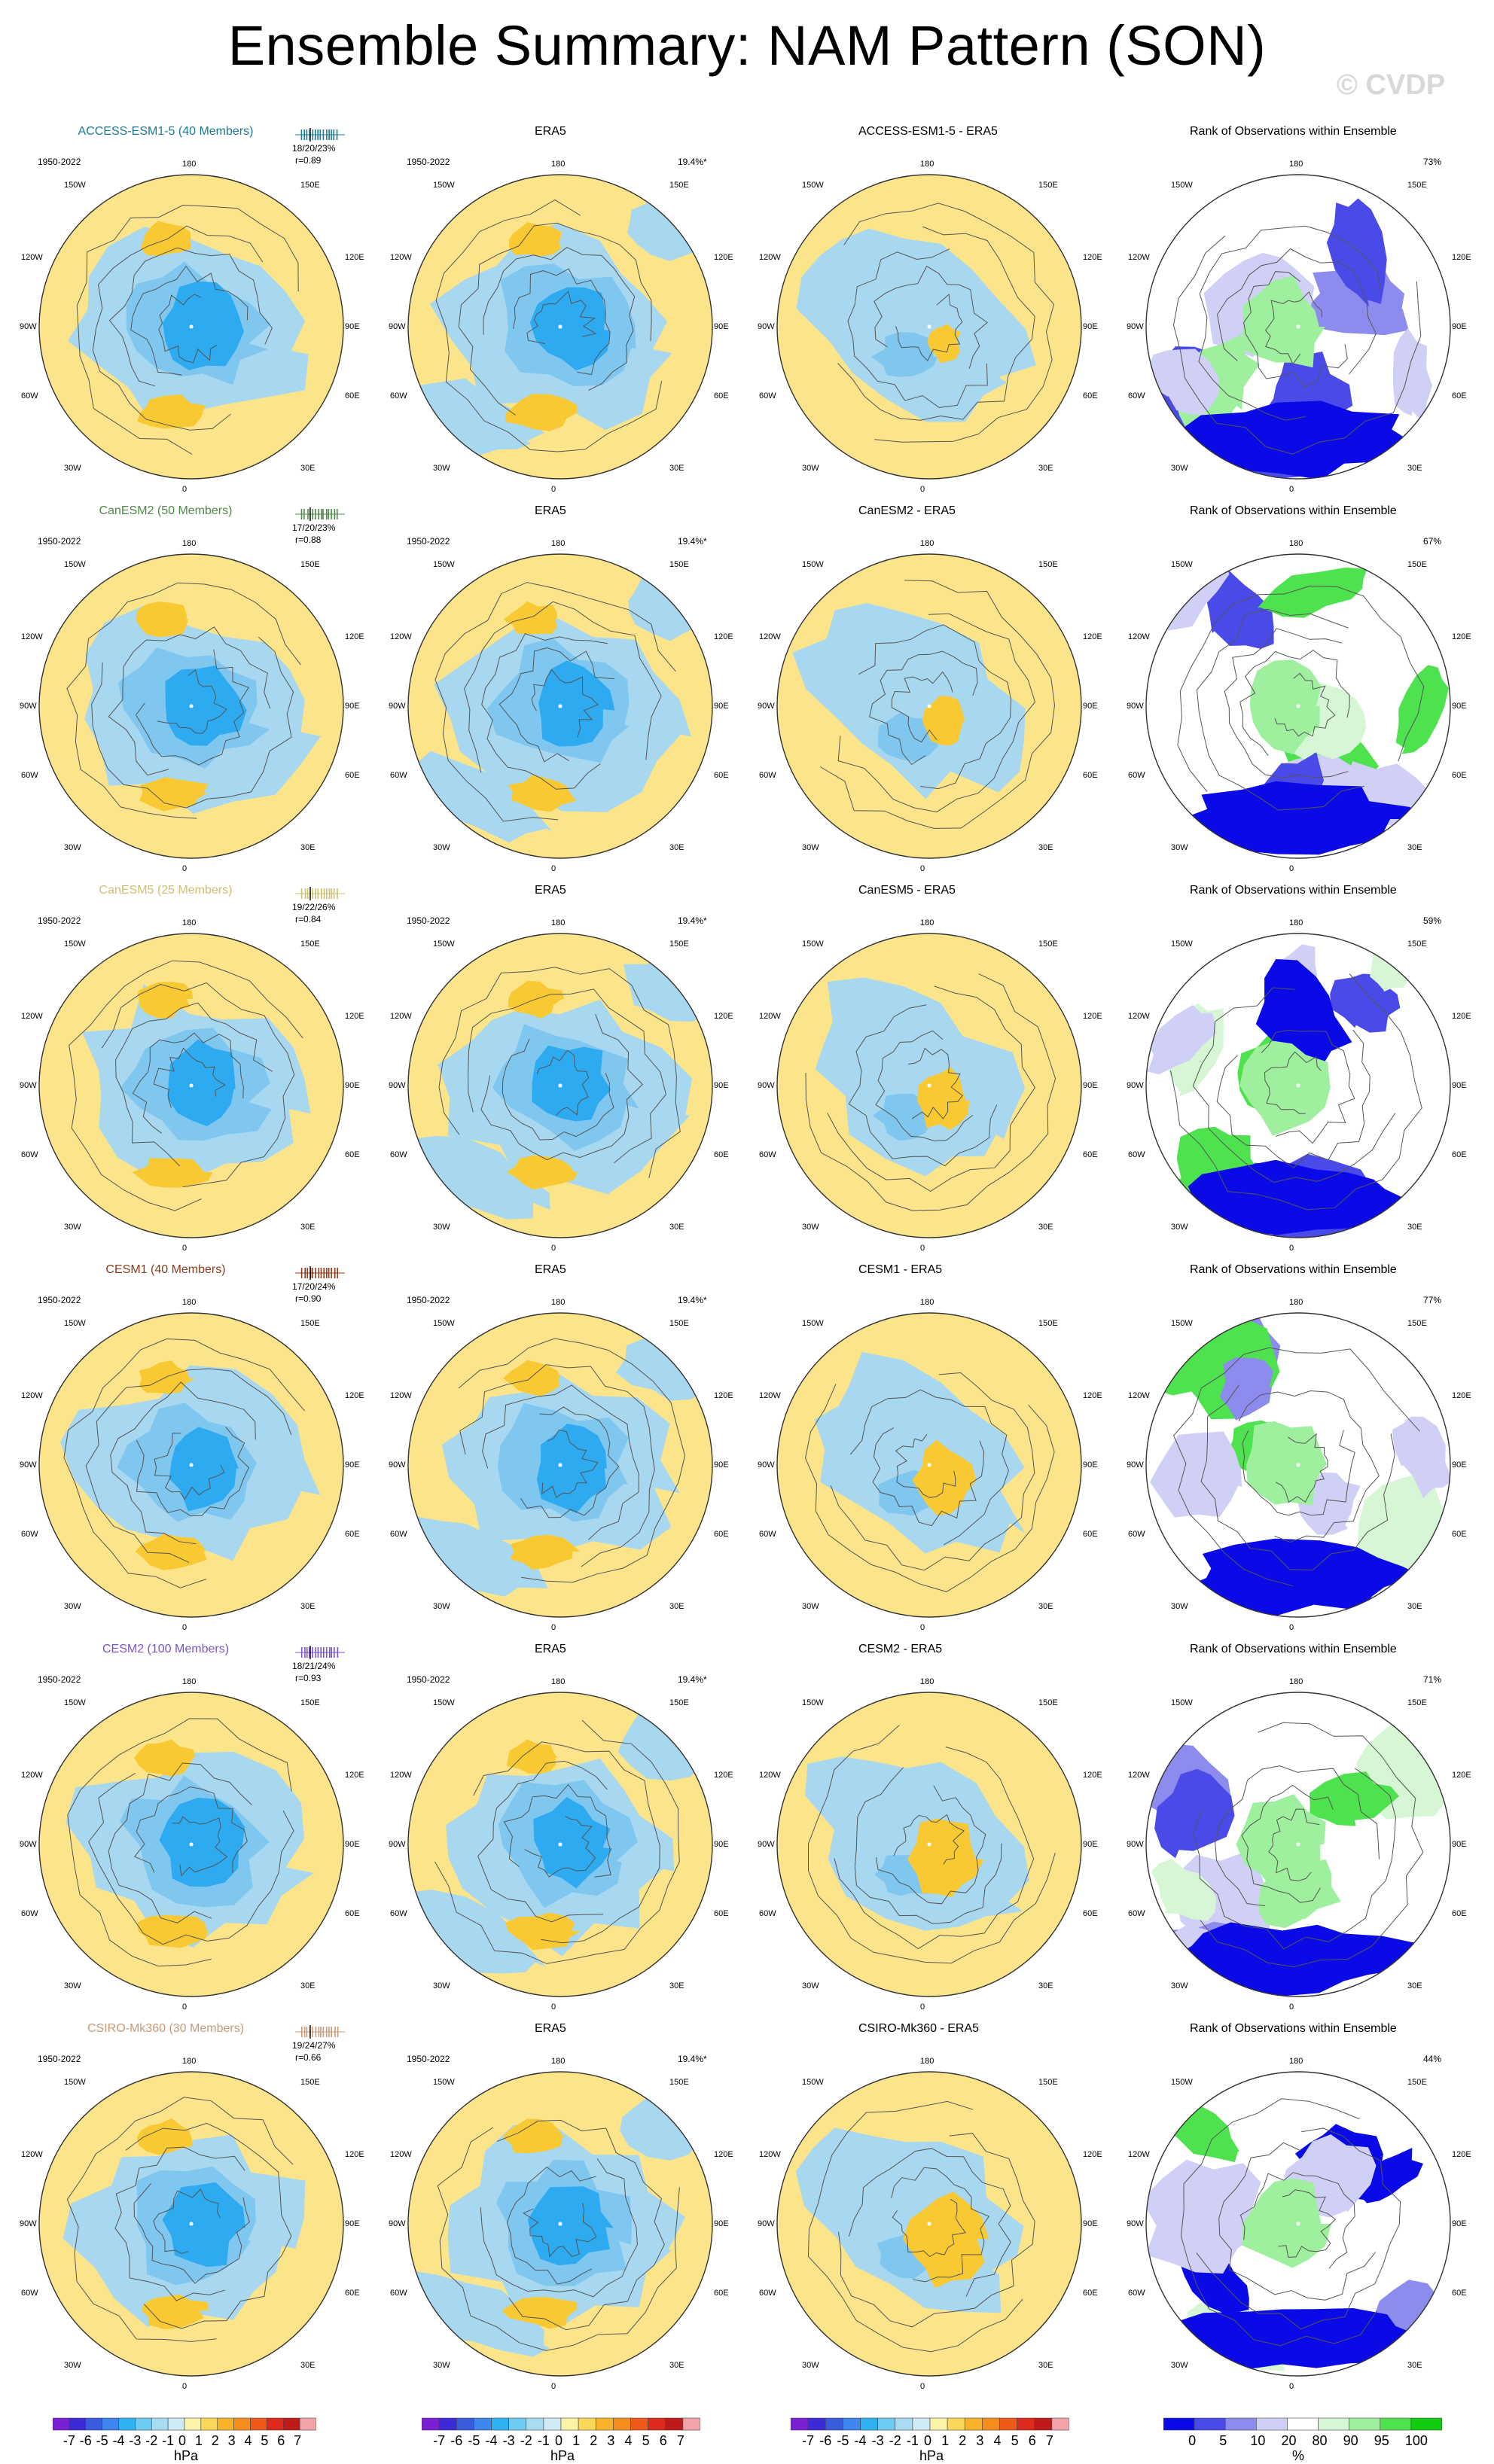 This screenshot has width=1494, height=2464. What do you see at coordinates (186, 2455) in the screenshot?
I see `colorbar-unit: hPa` at bounding box center [186, 2455].